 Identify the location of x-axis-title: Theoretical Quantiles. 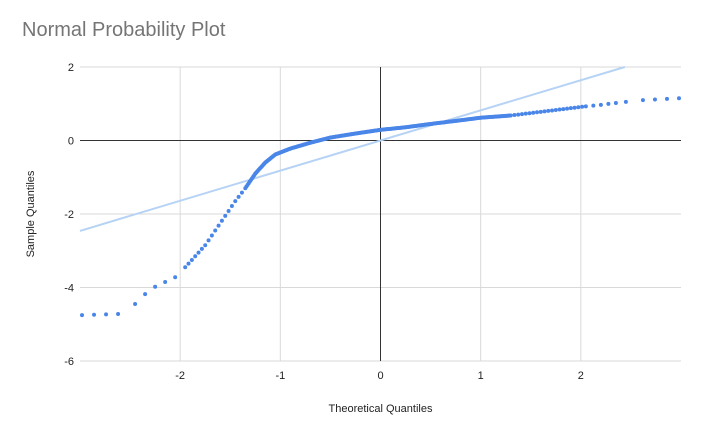
(381, 409).